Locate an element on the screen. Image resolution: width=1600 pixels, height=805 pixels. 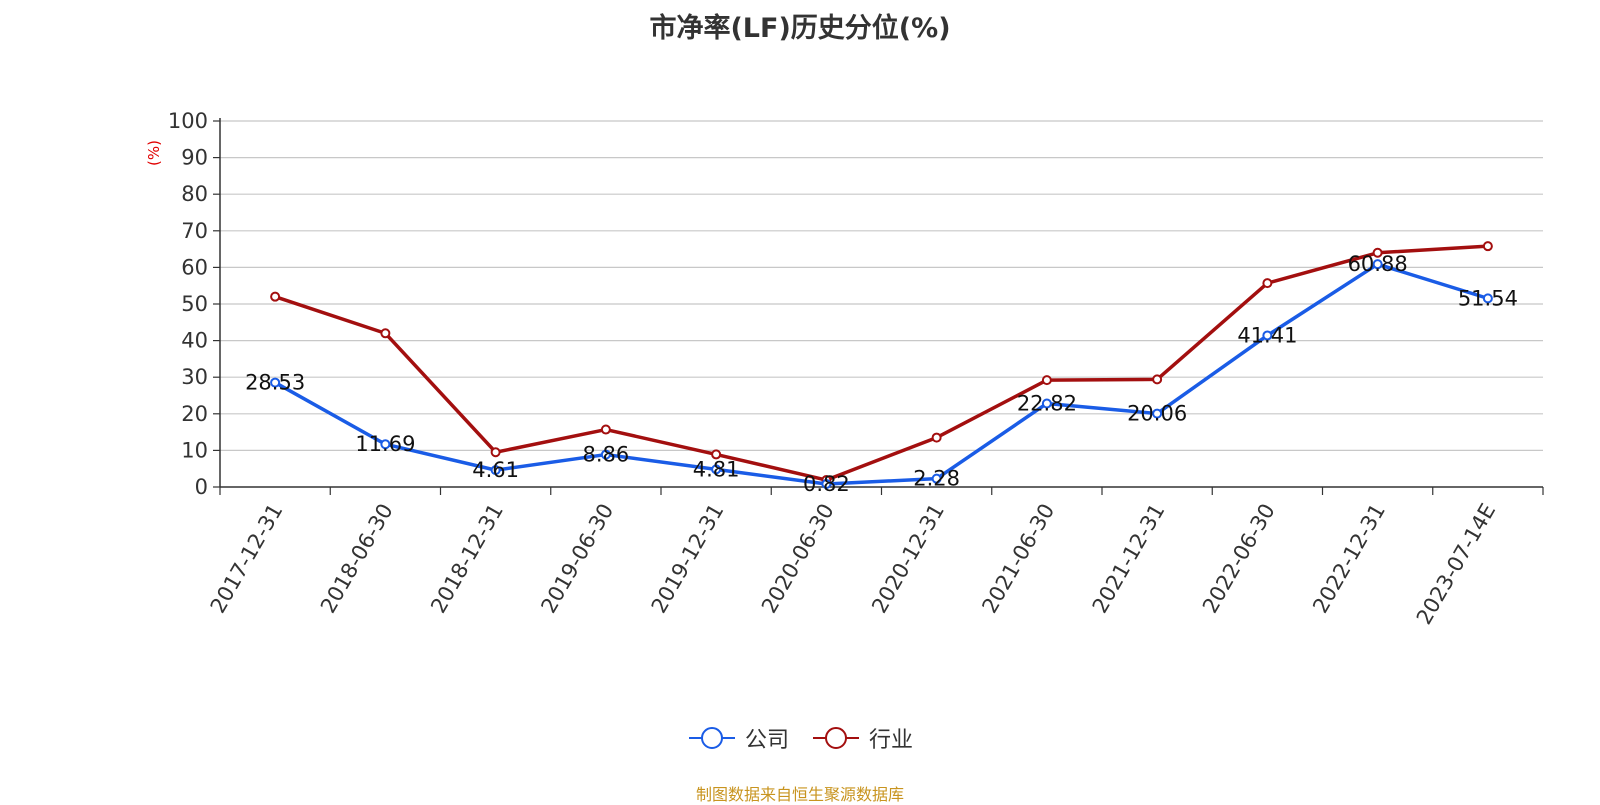
y-tick-label: 0 is located at coordinates (201, 487).